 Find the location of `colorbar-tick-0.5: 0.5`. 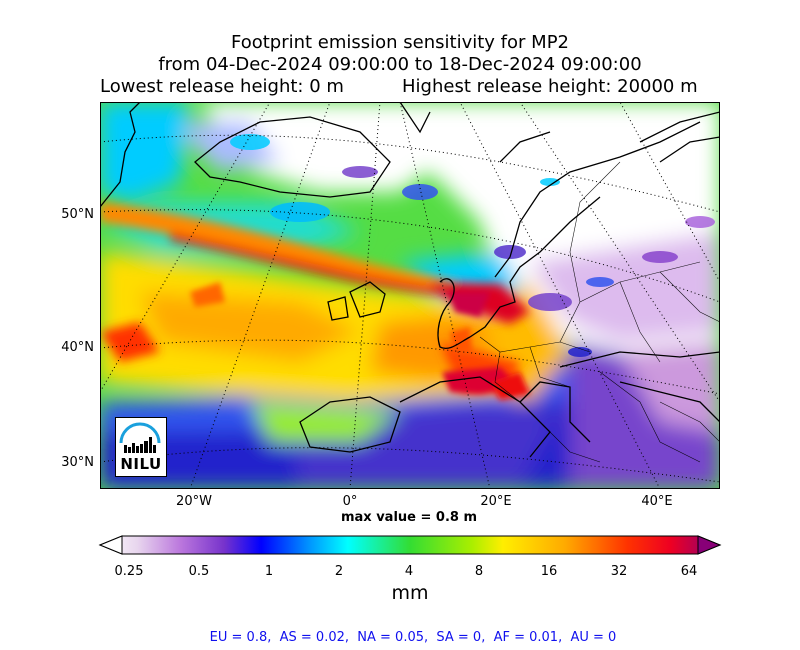

colorbar-tick-0.5: 0.5 is located at coordinates (199, 571).